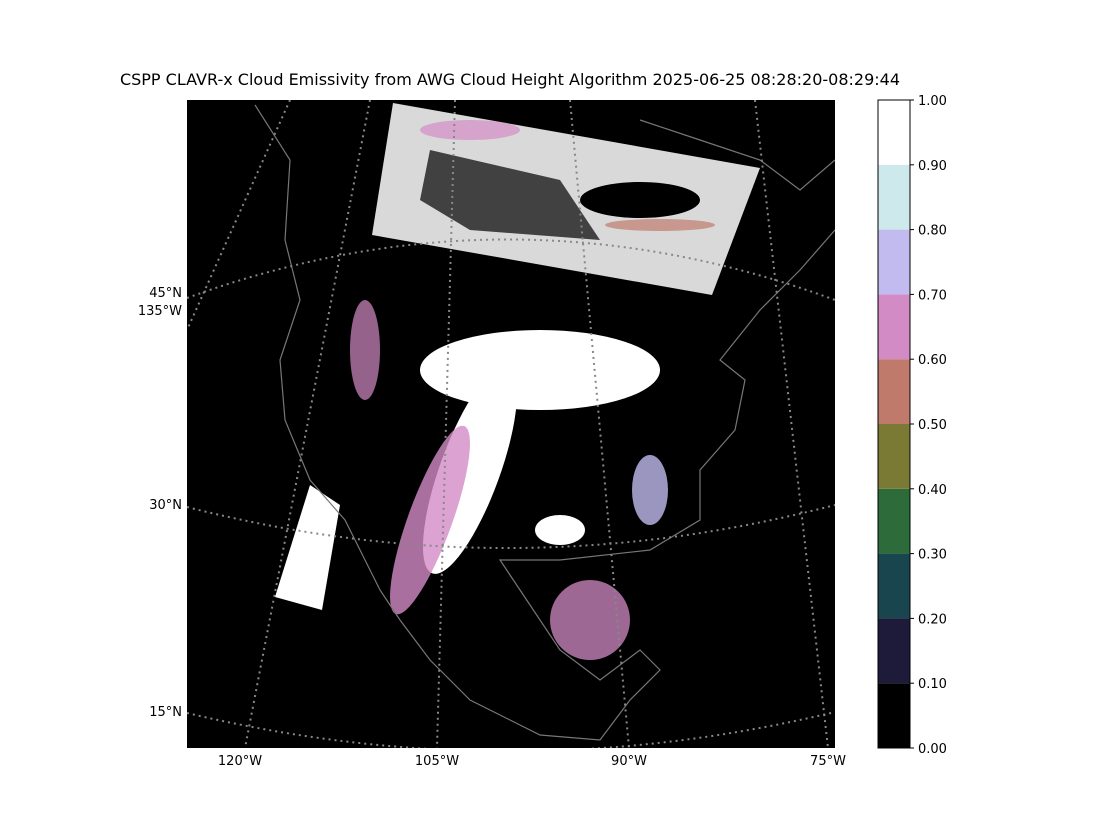 The width and height of the screenshot is (1120, 840). Describe the element at coordinates (932, 101) in the screenshot. I see `colorbar-tick-label: 1.00` at that location.